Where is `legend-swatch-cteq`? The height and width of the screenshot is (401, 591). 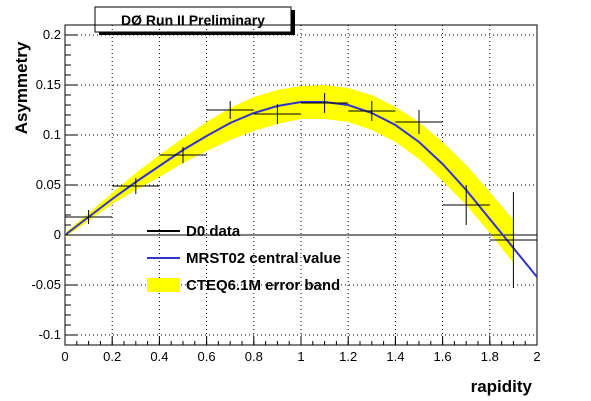
legend-swatch-cteq is located at coordinates (163, 285).